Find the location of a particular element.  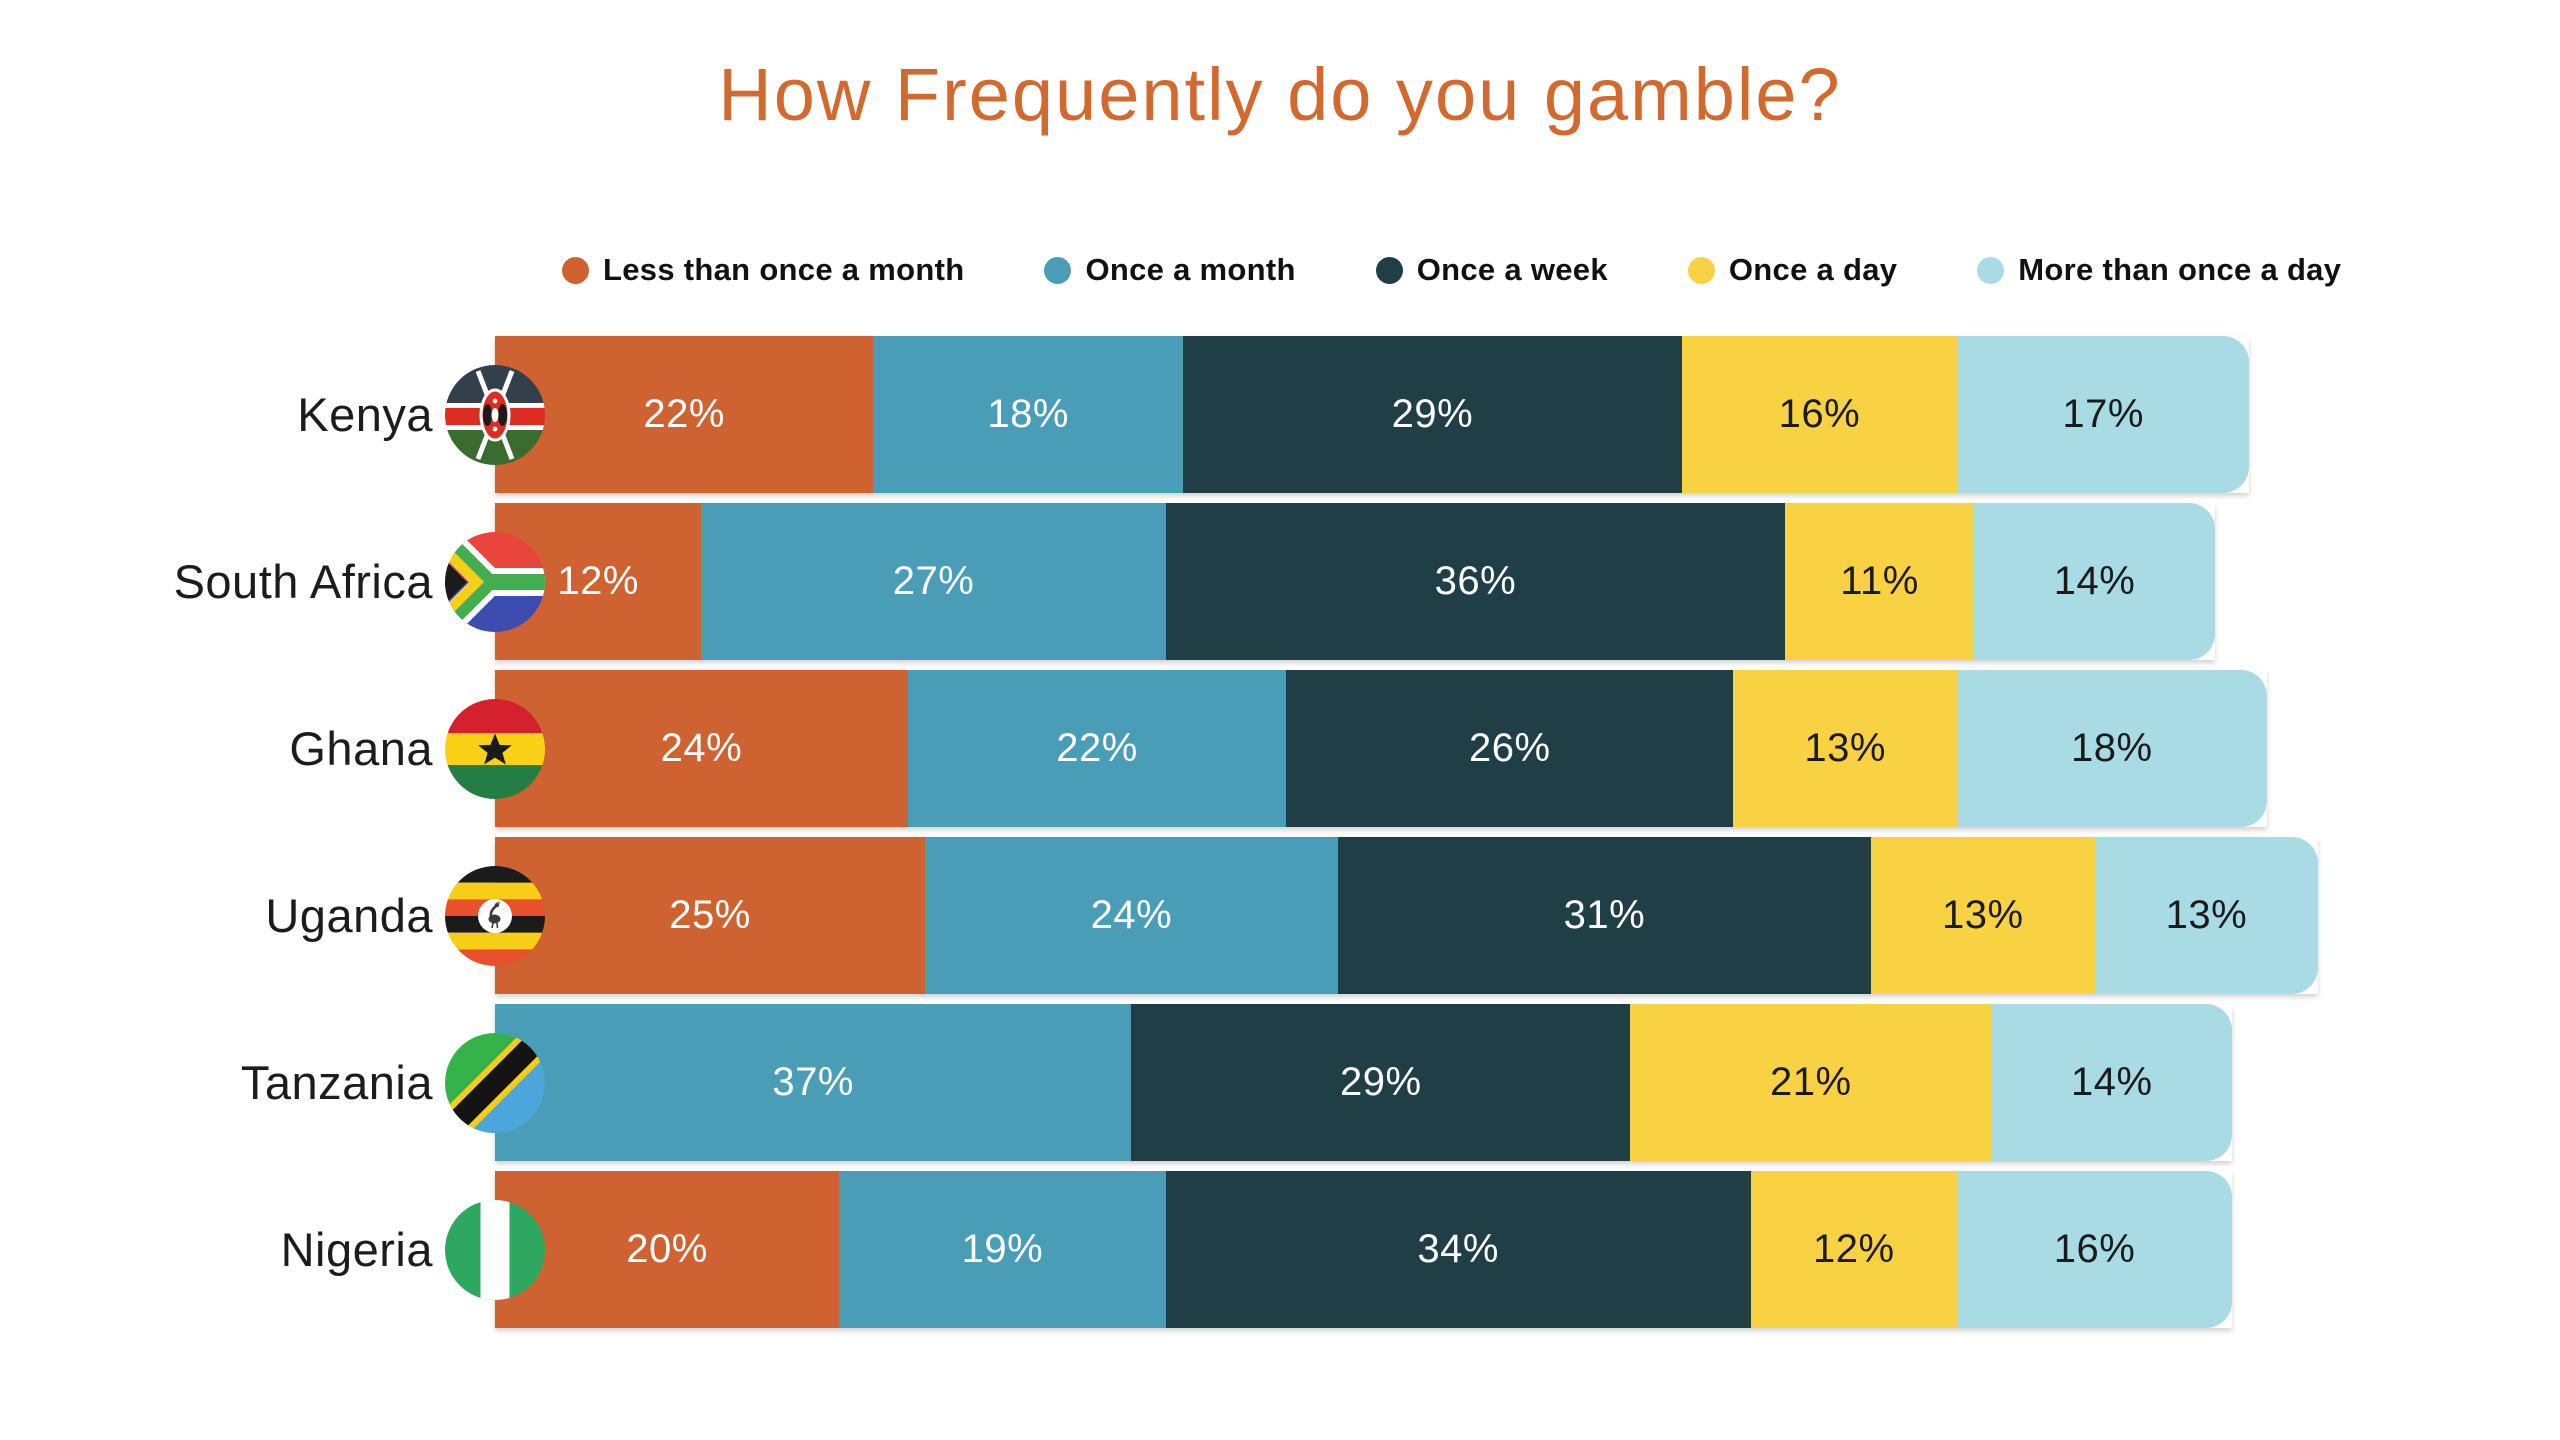

value-label: 36% is located at coordinates (1475, 581).